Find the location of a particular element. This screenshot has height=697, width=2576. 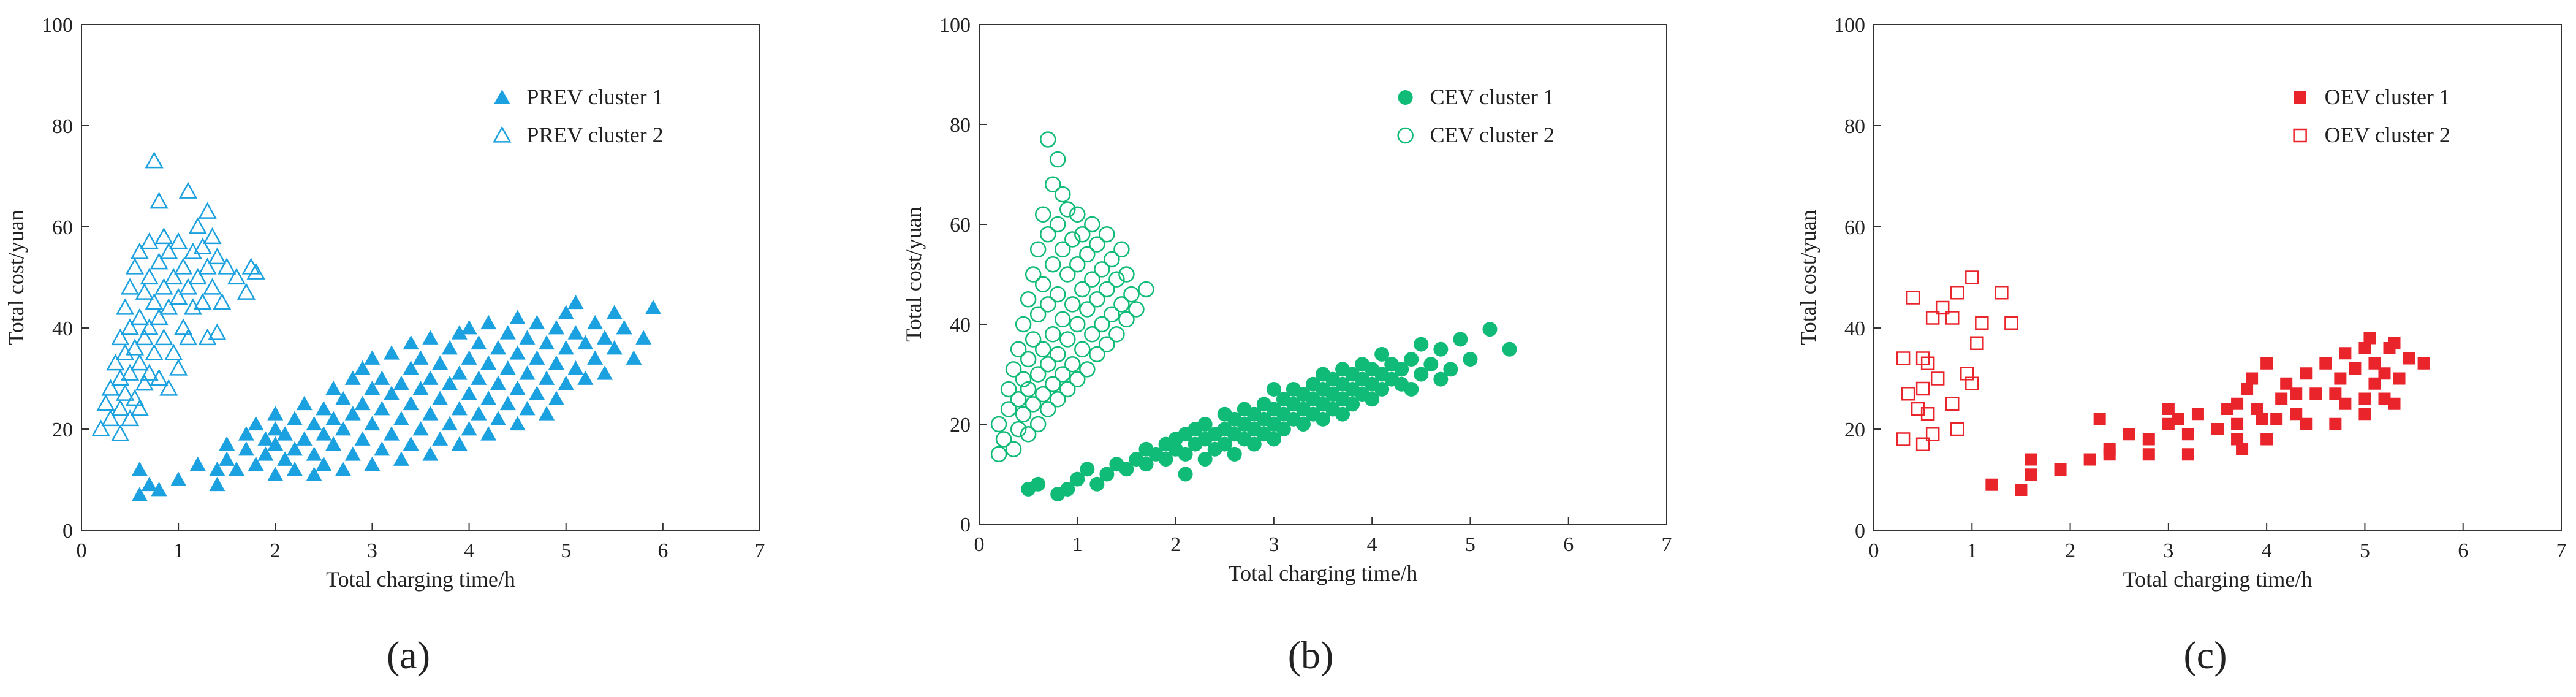

y-tick-label: 0 is located at coordinates (966, 525).